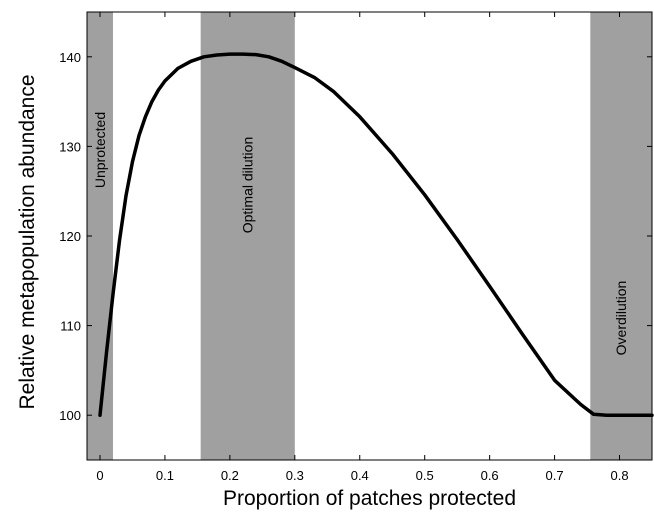 This screenshot has height=515, width=654. I want to click on x-tick-label: 0.4, so click(360, 475).